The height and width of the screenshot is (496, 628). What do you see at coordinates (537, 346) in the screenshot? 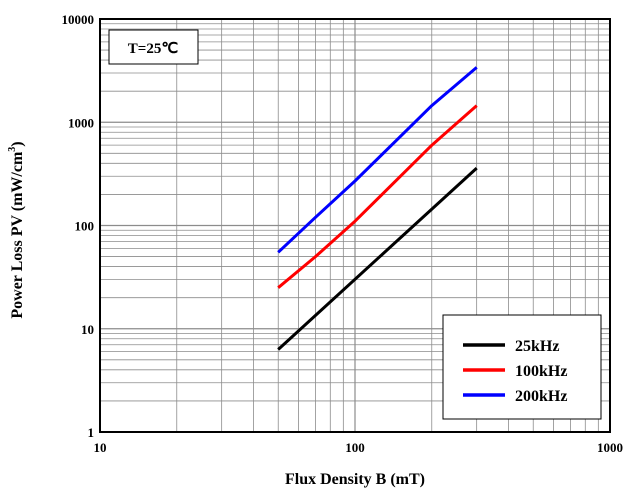
I see `legend-label-25kHz: 25kHz` at bounding box center [537, 346].